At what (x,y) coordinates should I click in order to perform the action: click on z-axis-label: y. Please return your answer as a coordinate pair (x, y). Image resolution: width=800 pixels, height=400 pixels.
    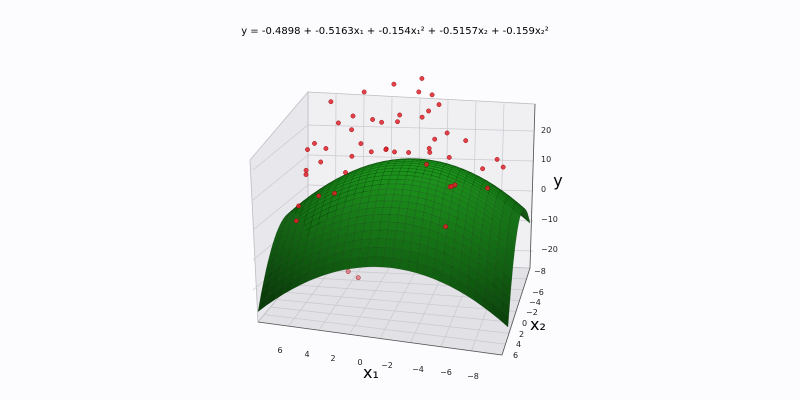
    Looking at the image, I should click on (557, 180).